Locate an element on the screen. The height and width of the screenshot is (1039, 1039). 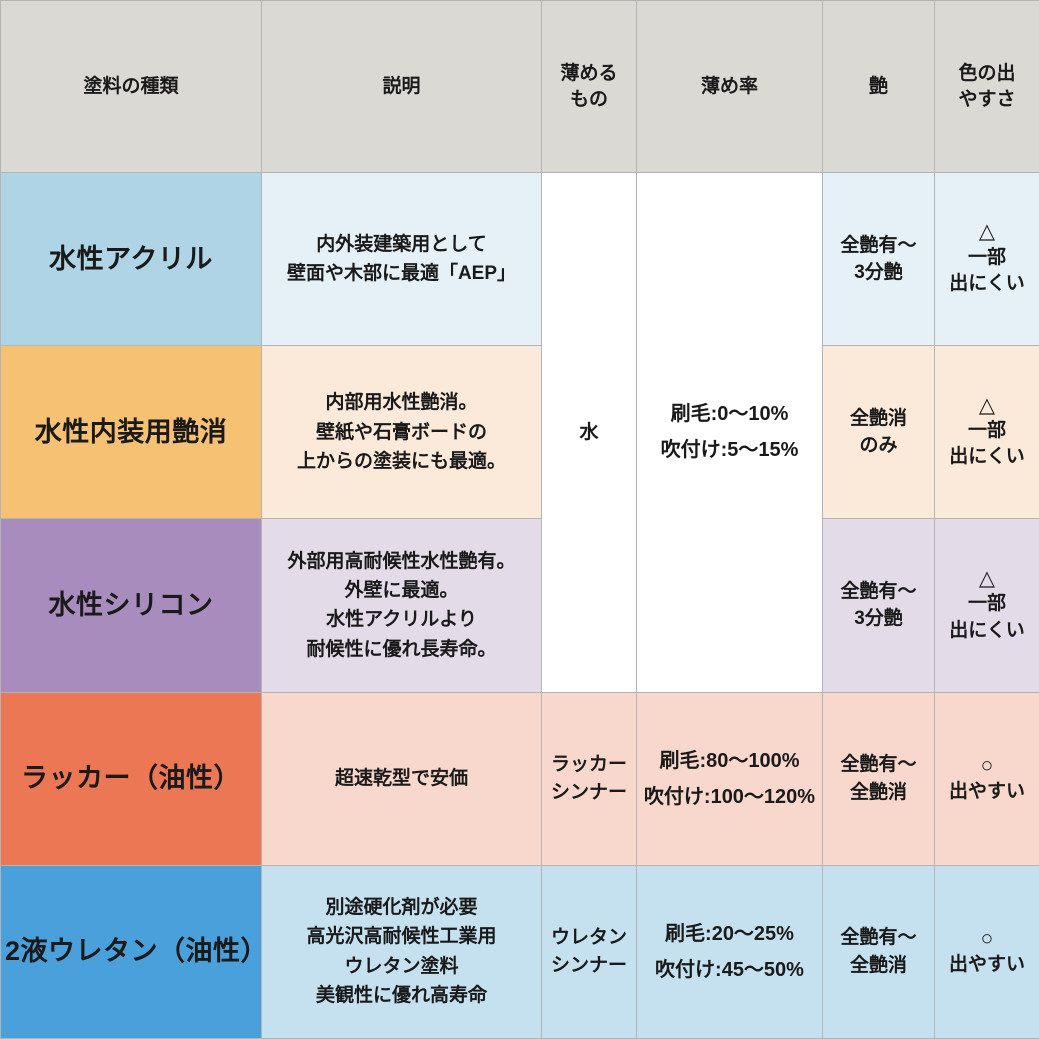
description-line: 別途硬化剤が必要 is located at coordinates (401, 907).